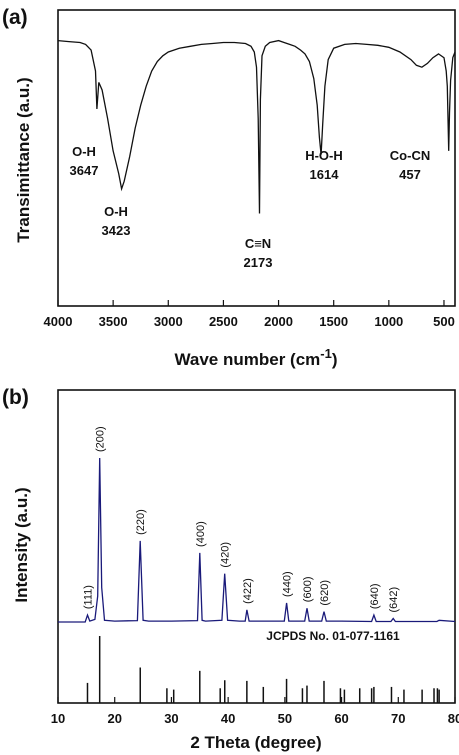 The height and width of the screenshot is (755, 459). What do you see at coordinates (278, 321) in the screenshot?
I see `panel-a-tick-label: 2000` at bounding box center [278, 321].